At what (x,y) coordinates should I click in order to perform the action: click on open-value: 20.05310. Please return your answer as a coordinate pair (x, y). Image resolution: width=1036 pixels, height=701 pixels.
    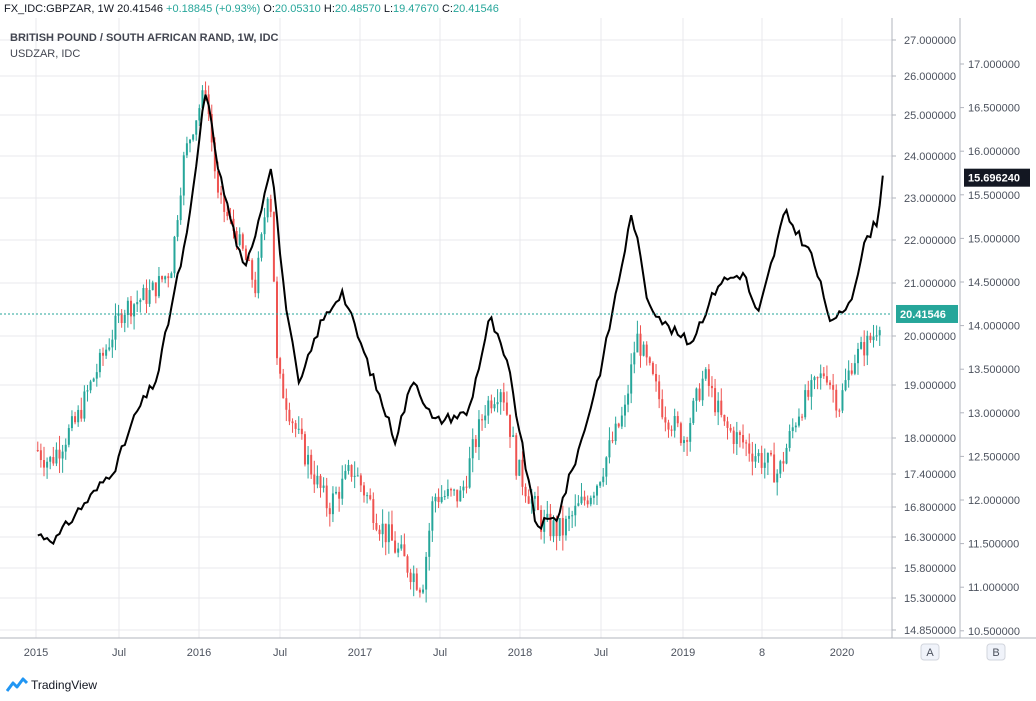
    Looking at the image, I should click on (297, 9).